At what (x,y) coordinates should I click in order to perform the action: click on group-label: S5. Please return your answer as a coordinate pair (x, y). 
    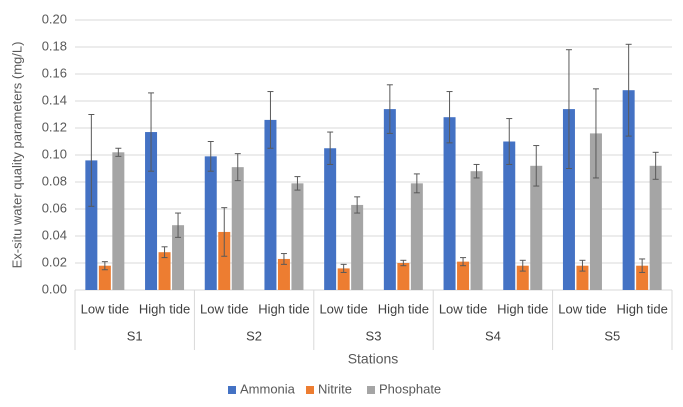
    Looking at the image, I should click on (612, 335).